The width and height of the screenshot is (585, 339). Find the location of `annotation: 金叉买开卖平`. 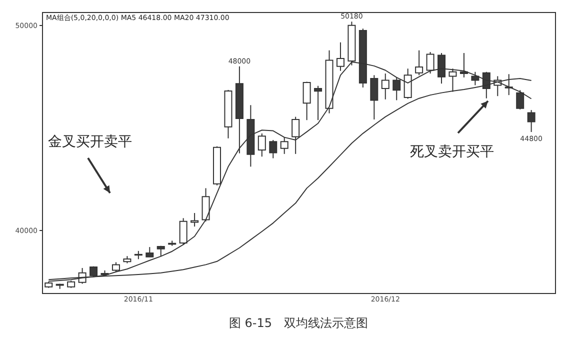

annotation: 金叉买开卖平 is located at coordinates (90, 142).